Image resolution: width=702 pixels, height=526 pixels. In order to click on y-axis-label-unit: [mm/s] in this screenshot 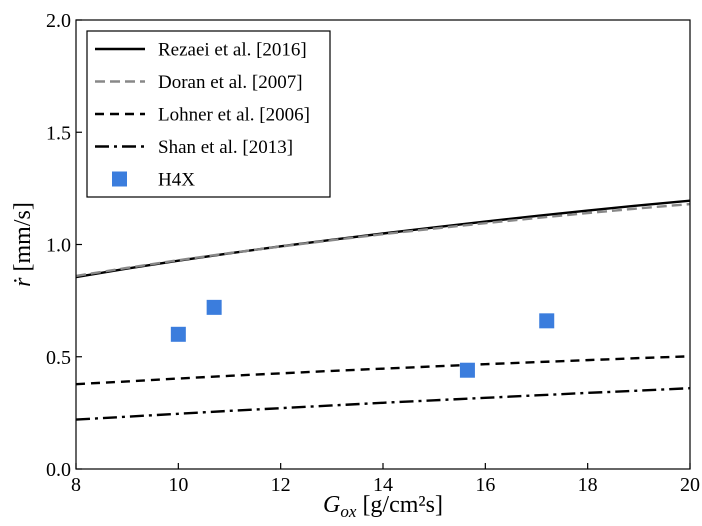, I will do `click(23, 239)`.